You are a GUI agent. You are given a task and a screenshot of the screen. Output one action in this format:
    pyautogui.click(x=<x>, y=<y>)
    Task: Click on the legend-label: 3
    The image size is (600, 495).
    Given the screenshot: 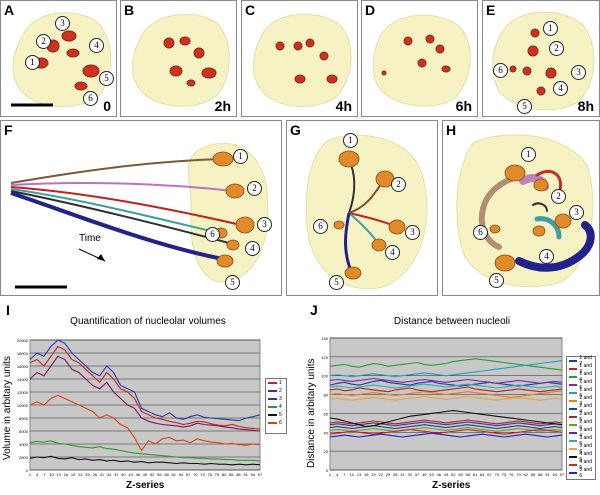 What is the action you would take?
    pyautogui.click(x=280, y=399)
    